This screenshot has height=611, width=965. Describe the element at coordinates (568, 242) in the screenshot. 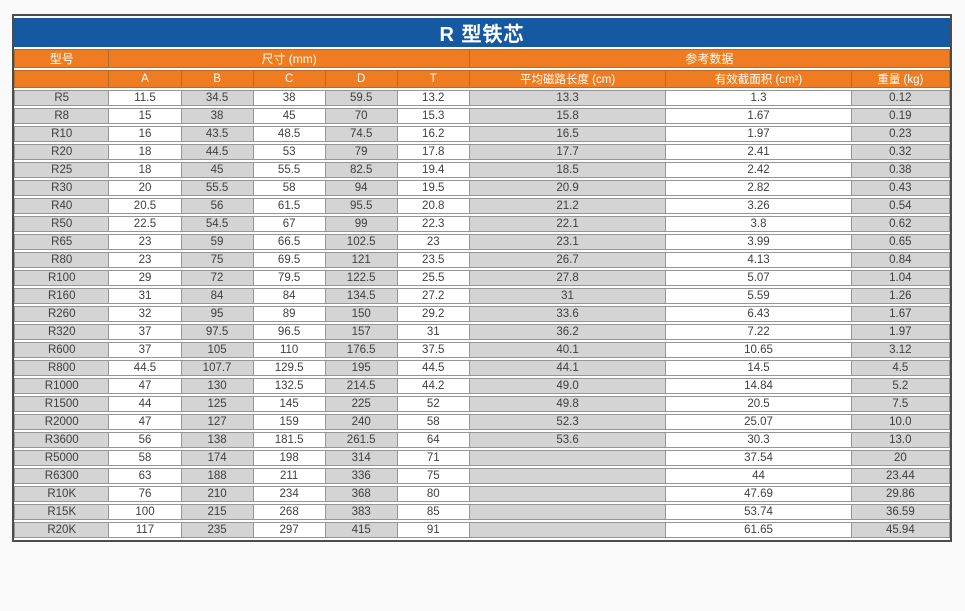

I see `cell-value: 23.1` at that location.